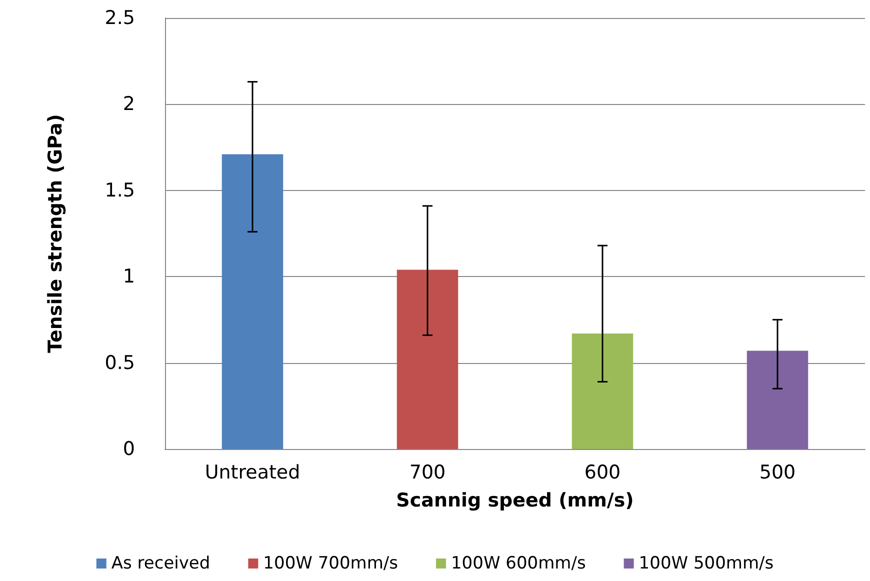  Describe the element at coordinates (128, 104) in the screenshot. I see `y-tick-label: 2` at that location.